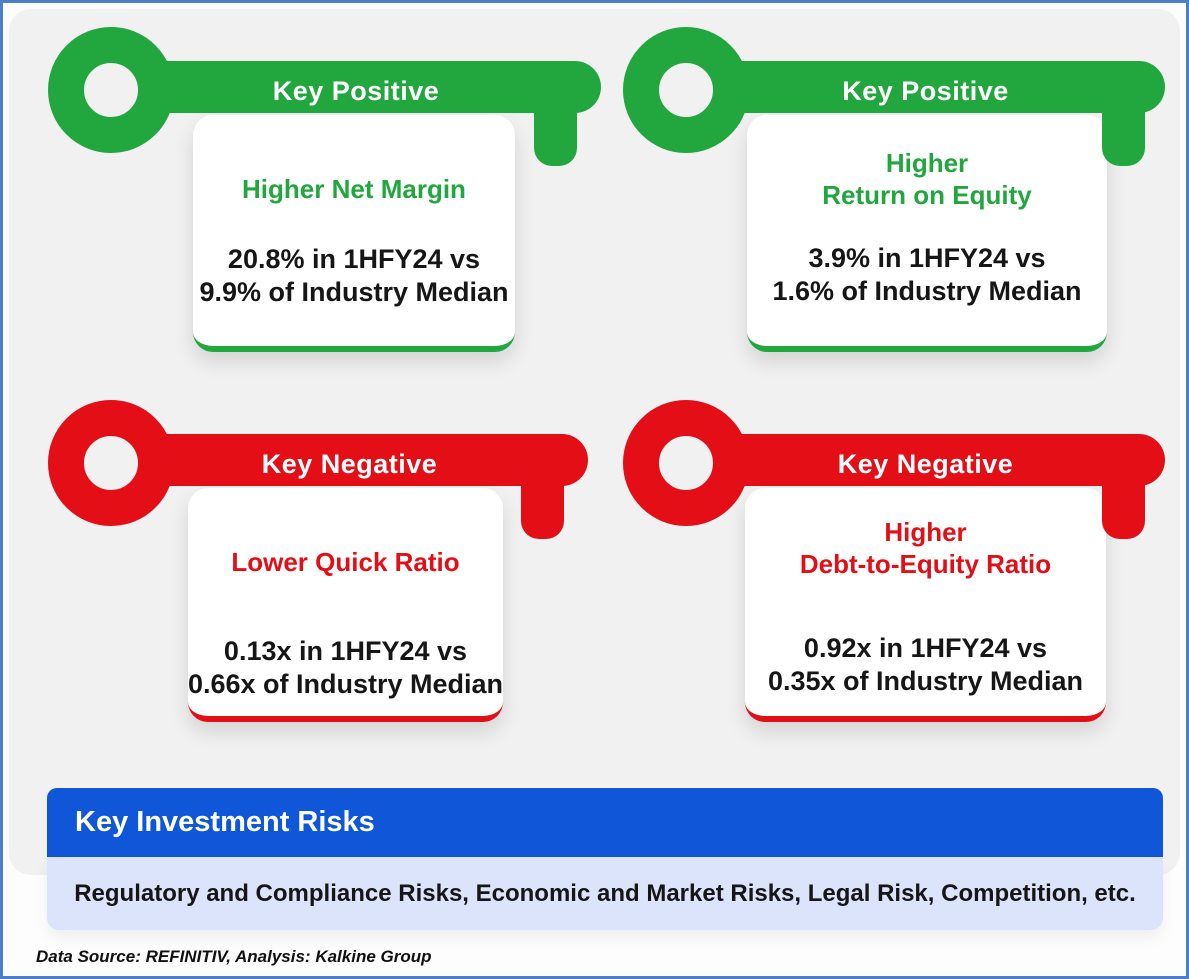 This screenshot has width=1189, height=979. I want to click on card-metric-line: 0.13x in 1HFY24 vs, so click(345, 651).